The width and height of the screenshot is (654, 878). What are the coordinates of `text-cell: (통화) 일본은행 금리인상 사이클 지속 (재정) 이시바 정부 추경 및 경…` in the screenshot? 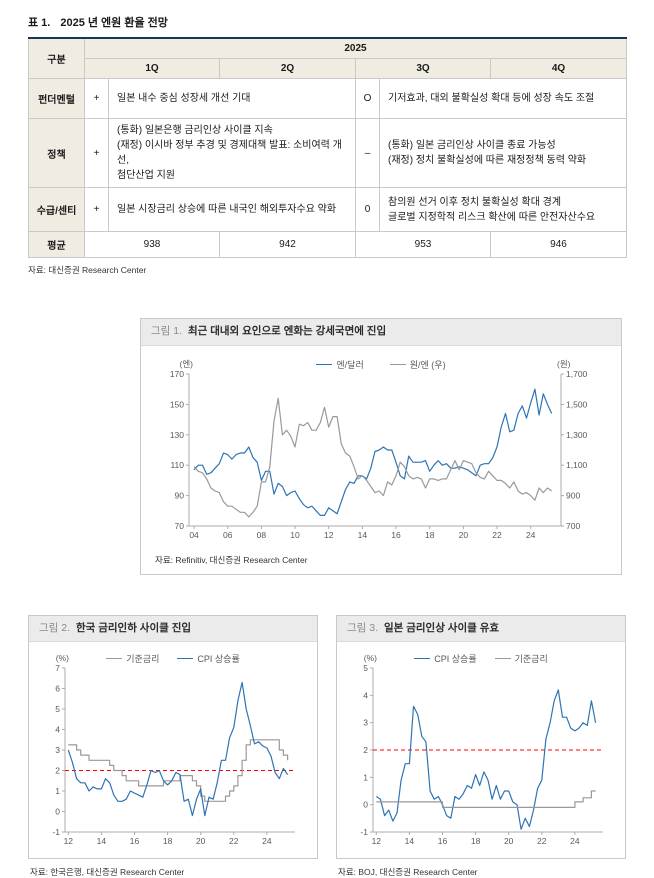 It's located at (232, 153).